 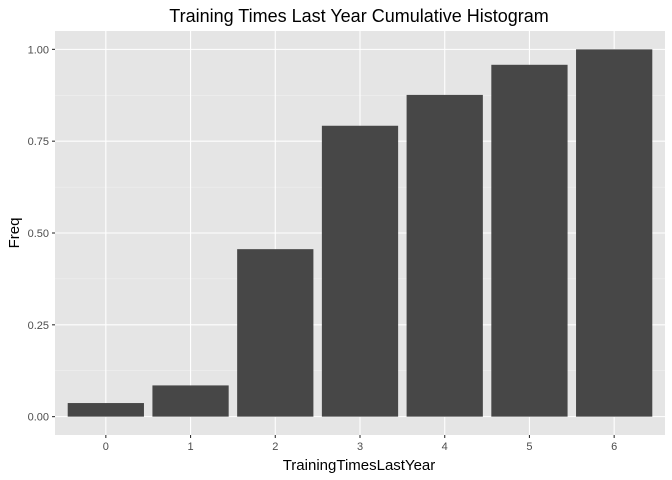 I want to click on x-tick-label: 2, so click(x=275, y=447).